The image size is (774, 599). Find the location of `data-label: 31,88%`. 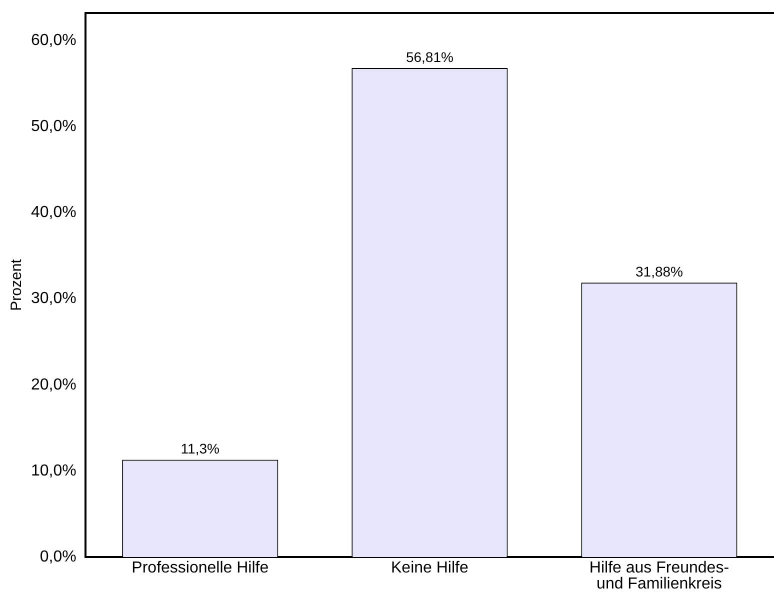

data-label: 31,88% is located at coordinates (659, 271).